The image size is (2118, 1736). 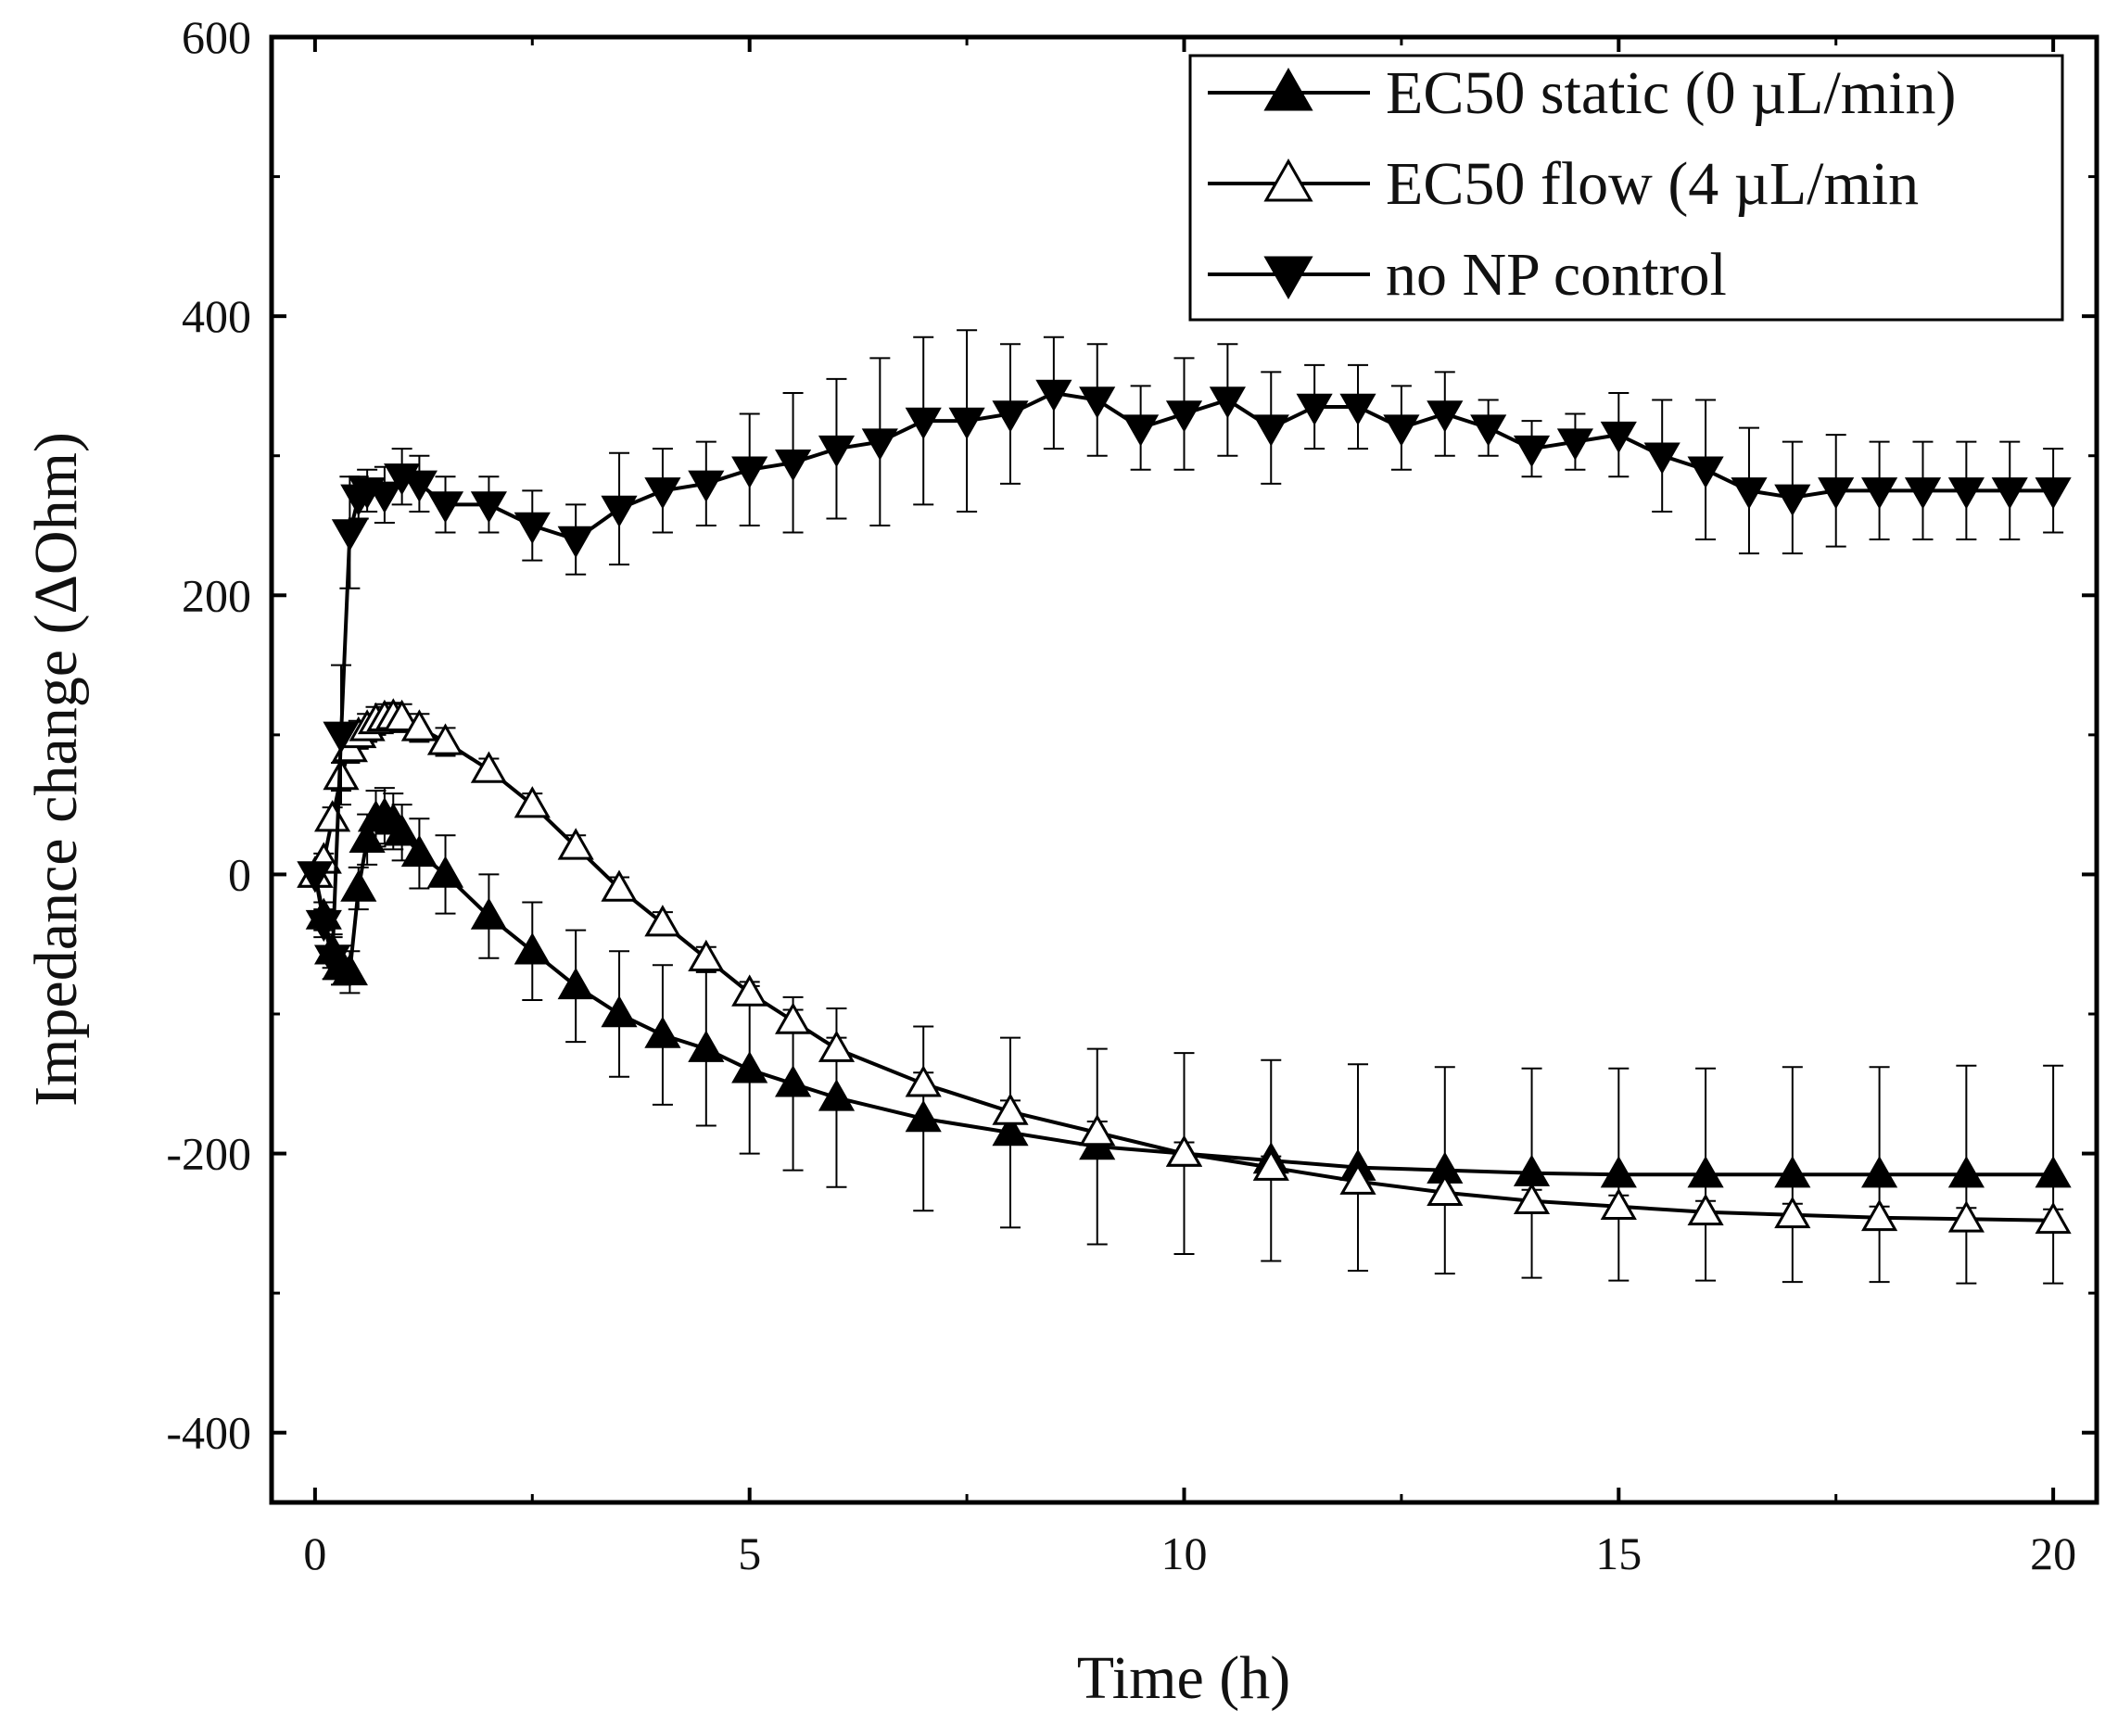 What do you see at coordinates (1671, 93) in the screenshot?
I see `legend-label: EC50 static (0 µL/min)` at bounding box center [1671, 93].